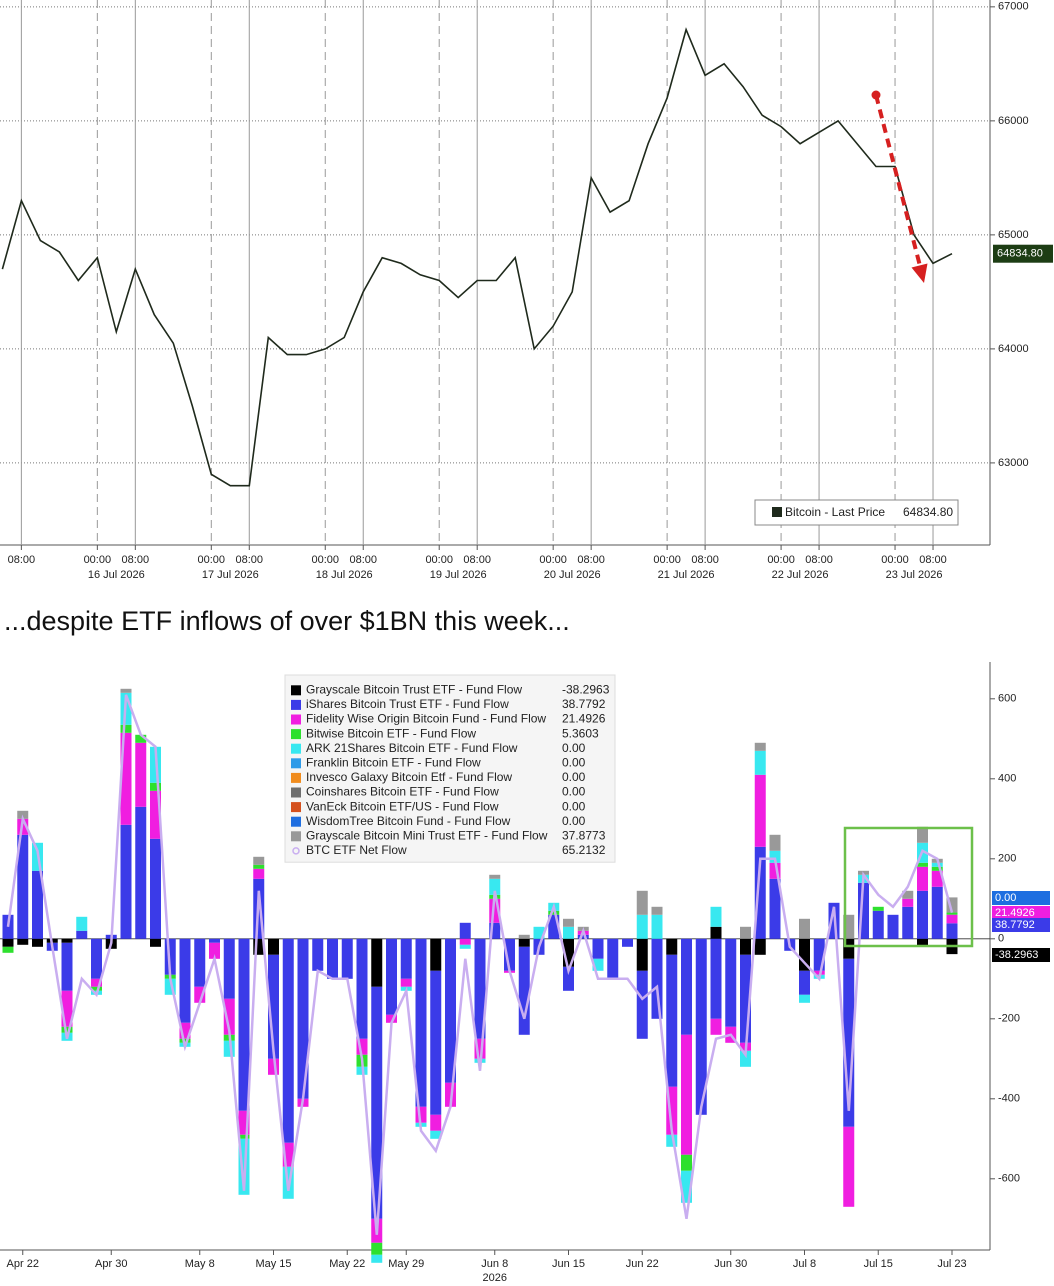 This screenshot has height=1286, width=1054. I want to click on x-tick-label: Jul 23, so click(951, 1264).